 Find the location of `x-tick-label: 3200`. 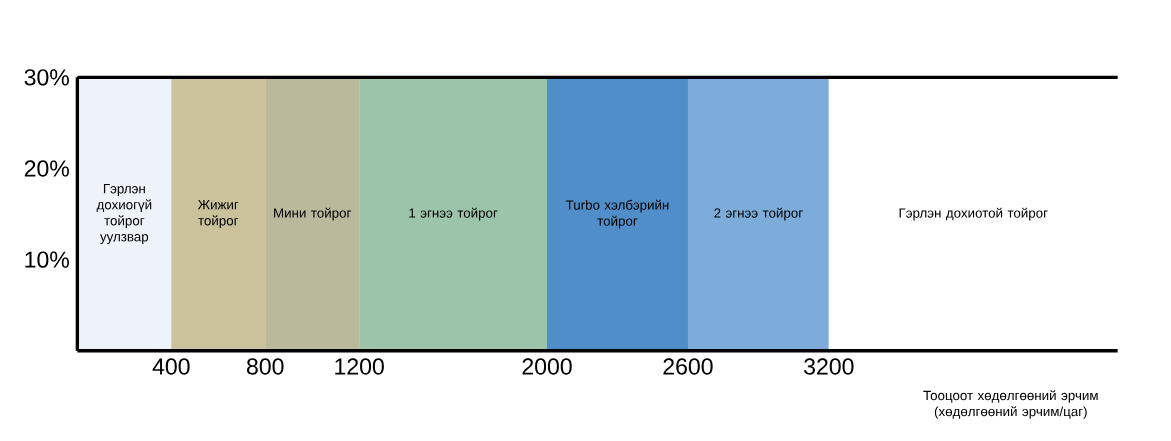

x-tick-label: 3200 is located at coordinates (829, 366).